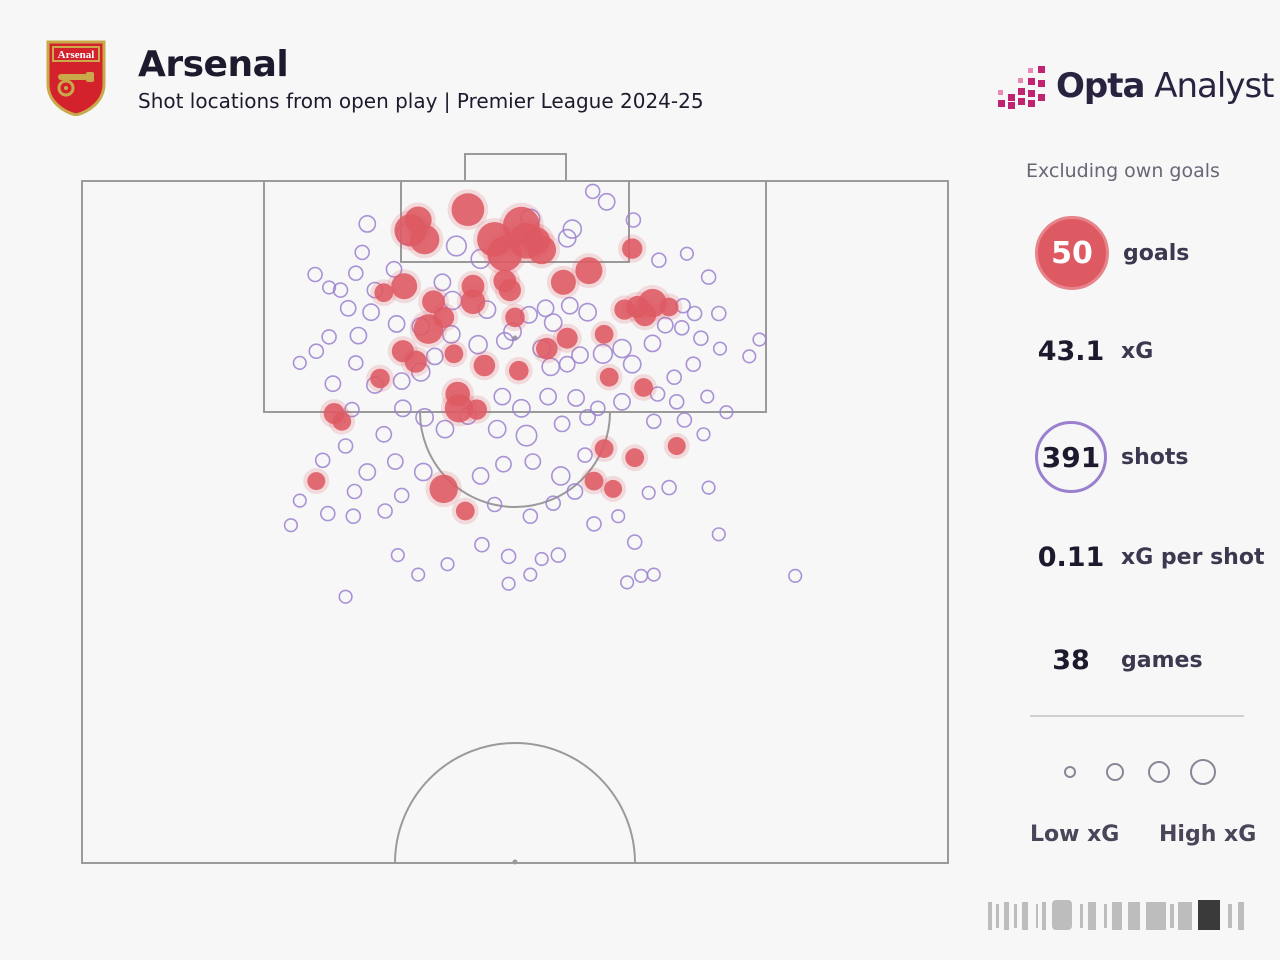 This screenshot has width=1280, height=960. What do you see at coordinates (1159, 772) in the screenshot?
I see `legend-circle-medium` at bounding box center [1159, 772].